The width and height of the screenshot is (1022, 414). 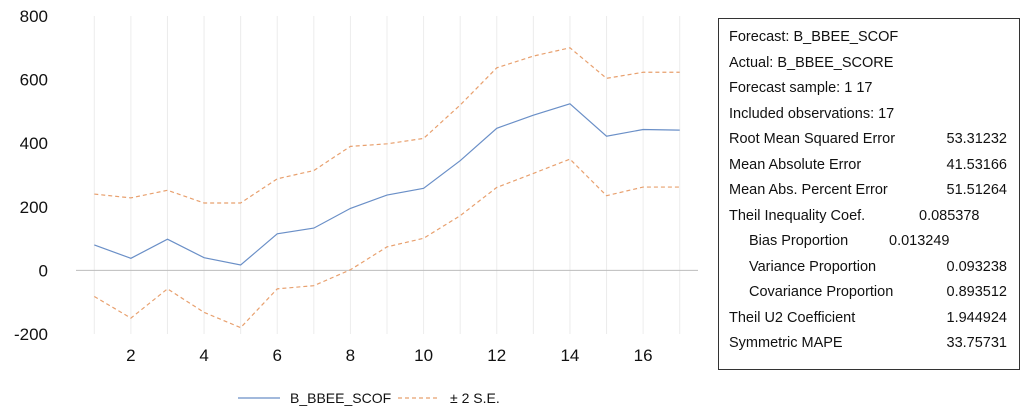 I want to click on stat-row-forecast: Forecast: B_BBEE_SCOF, so click(x=874, y=38).